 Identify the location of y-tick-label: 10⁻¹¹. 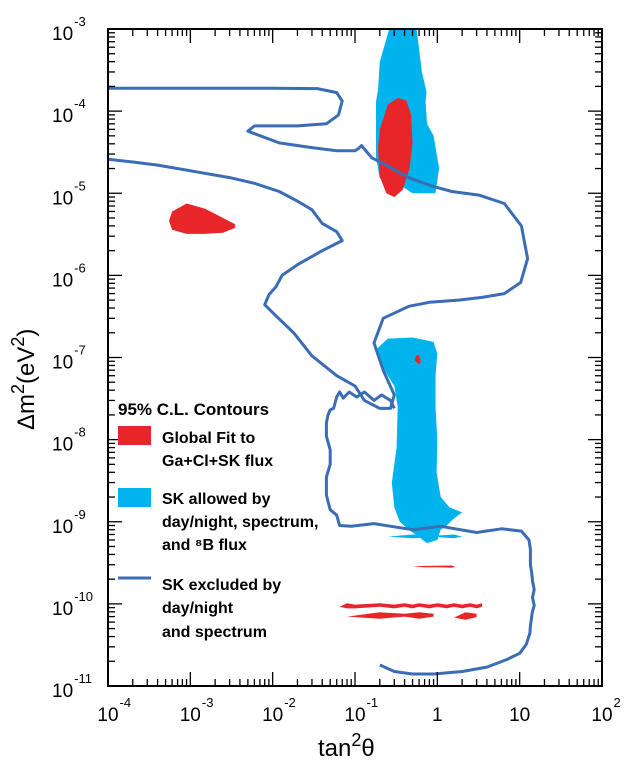
(72, 686).